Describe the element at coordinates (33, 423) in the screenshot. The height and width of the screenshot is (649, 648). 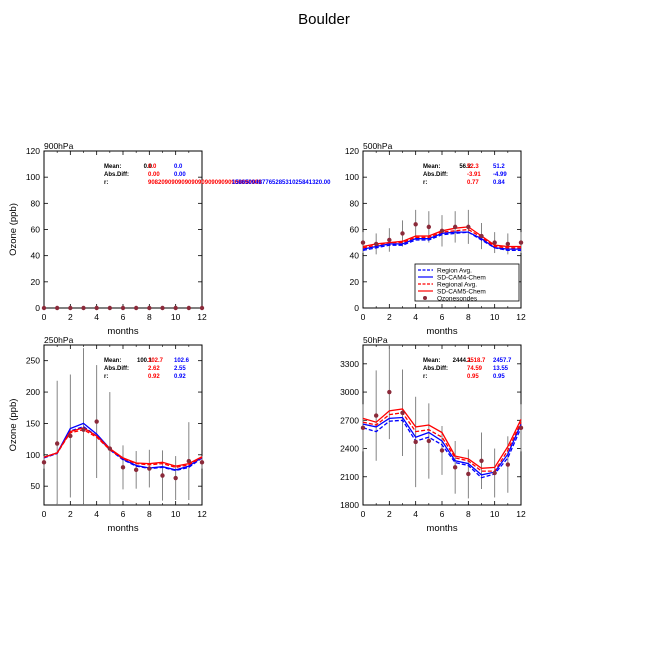
I see `y-tick-label: 150` at that location.